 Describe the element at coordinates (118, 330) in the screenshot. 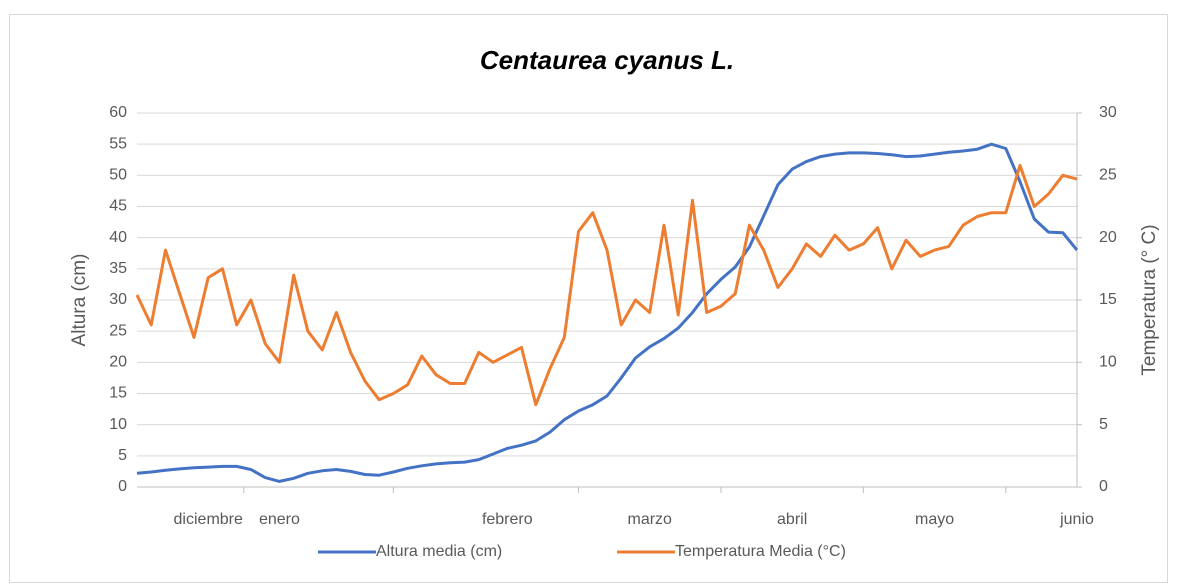

I see `y-tick-label: 25` at that location.